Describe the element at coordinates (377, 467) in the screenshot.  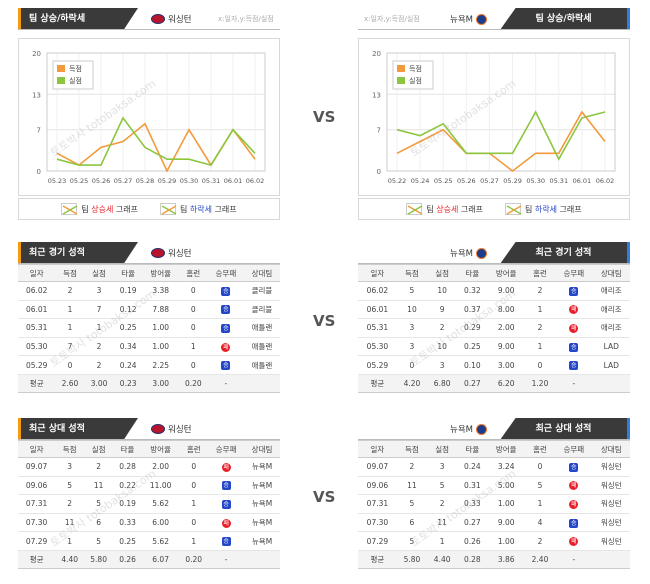
I see `table-cell: 09.07` at that location.